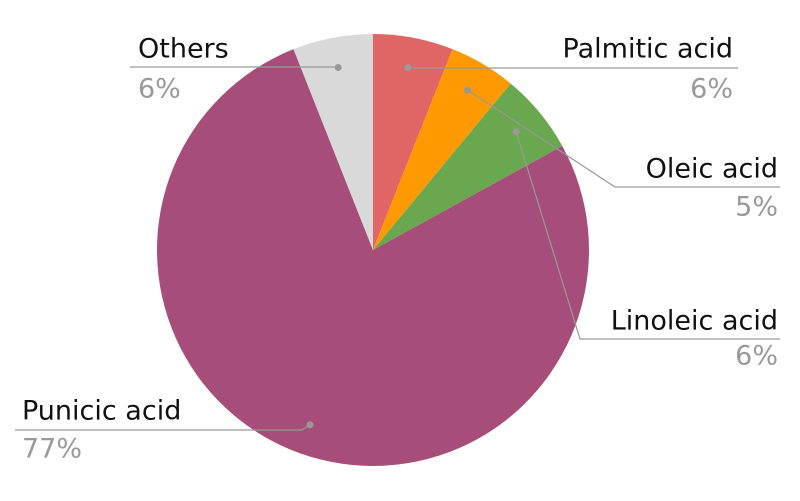 This screenshot has height=501, width=800. I want to click on slice-label: Linoleic acid, so click(694, 321).